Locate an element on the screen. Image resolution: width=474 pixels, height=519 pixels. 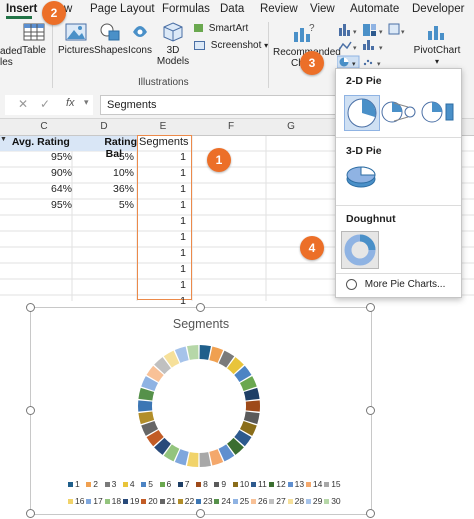
name-box is located at coordinates (49, 105).